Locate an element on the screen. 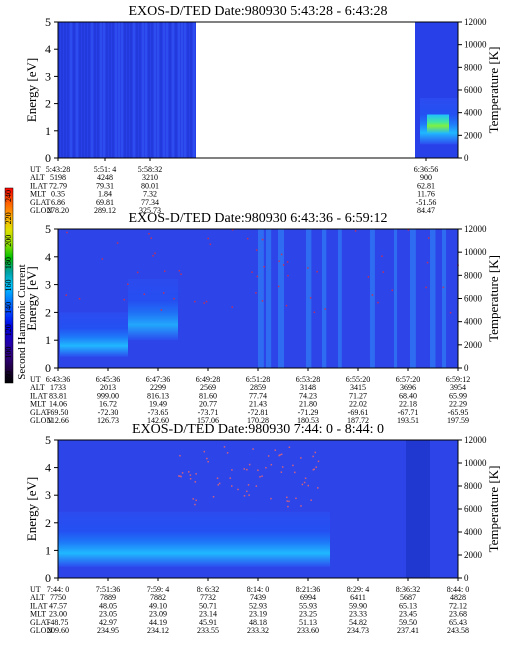 Image resolution: width=505 pixels, height=649 pixels. colorbar-tick-label: 140 is located at coordinates (8, 308).